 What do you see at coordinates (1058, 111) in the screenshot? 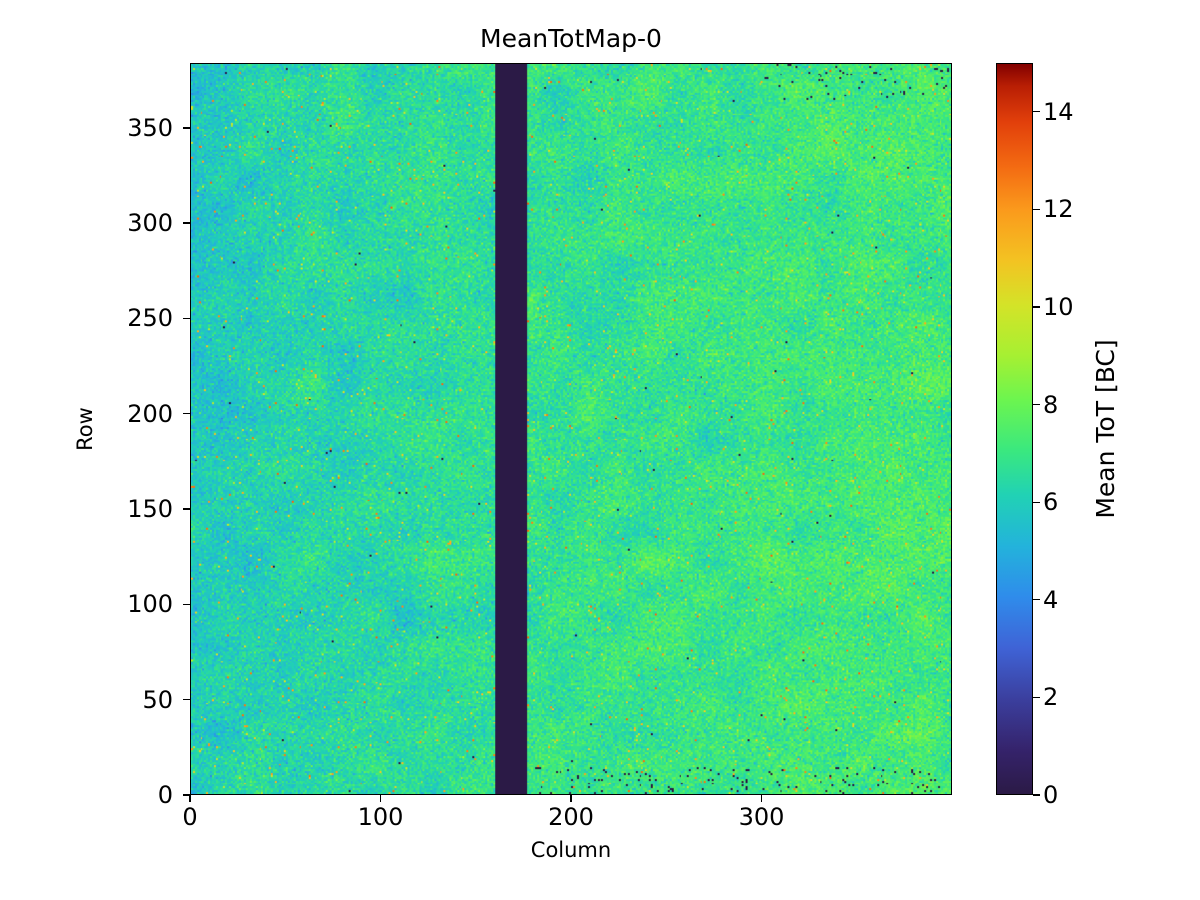
I see `colorbar-tick-label-7: 14` at bounding box center [1058, 111].